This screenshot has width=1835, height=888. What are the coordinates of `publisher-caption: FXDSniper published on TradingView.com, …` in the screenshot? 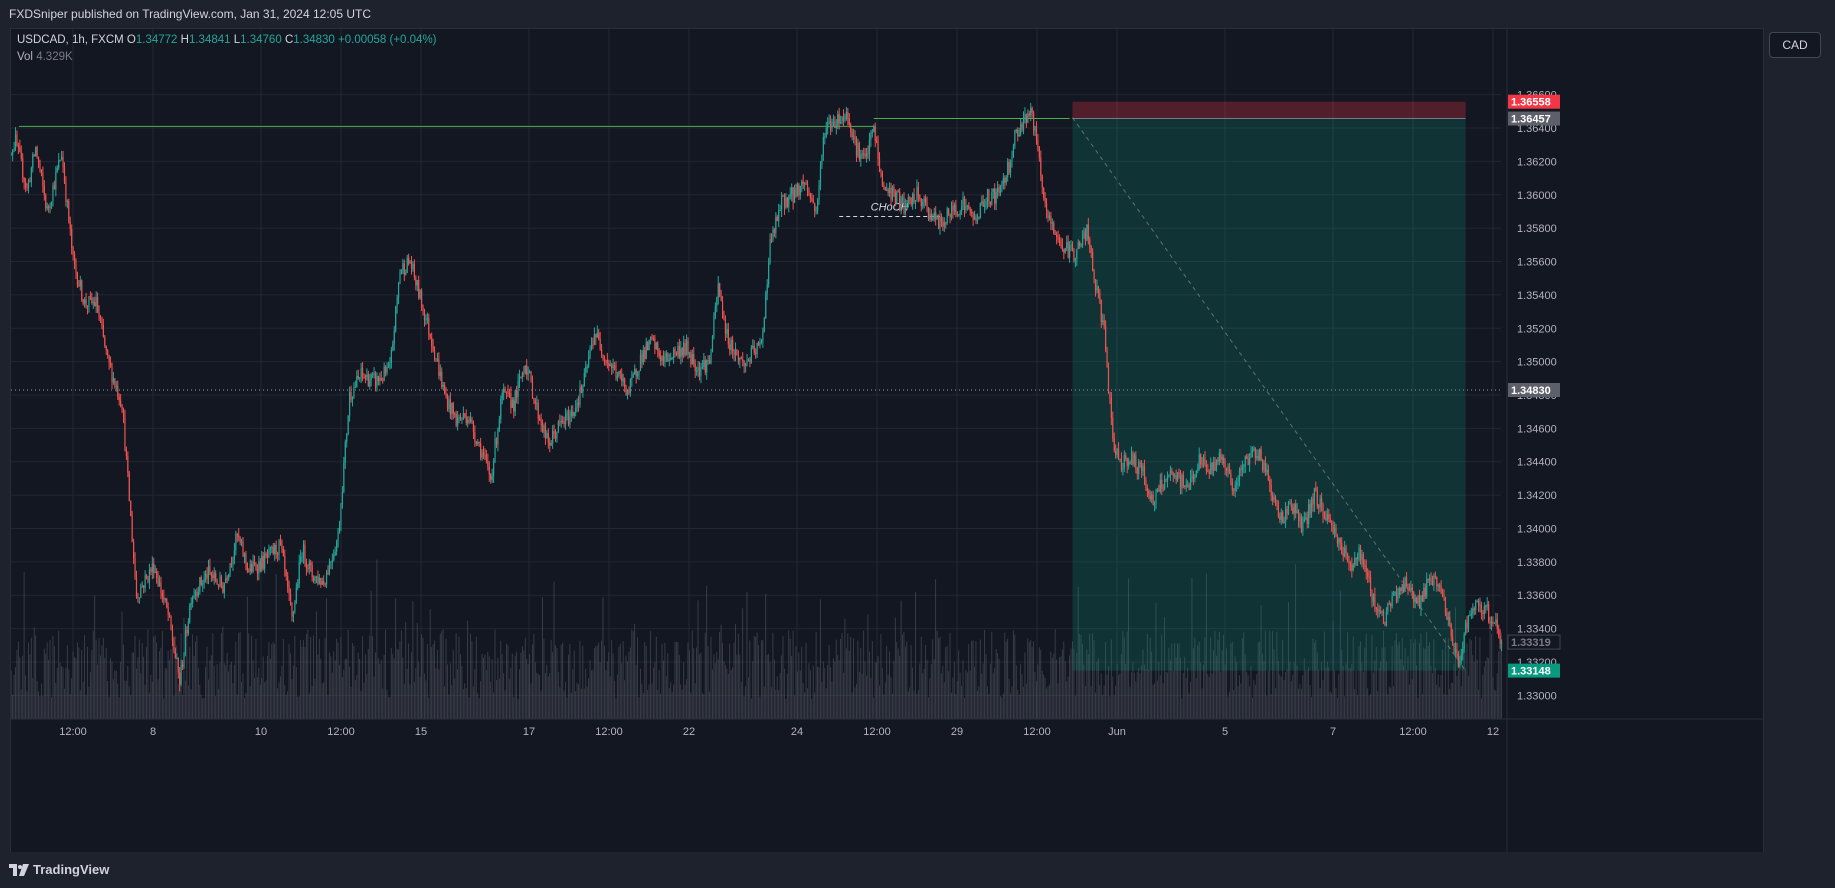 It's located at (190, 14).